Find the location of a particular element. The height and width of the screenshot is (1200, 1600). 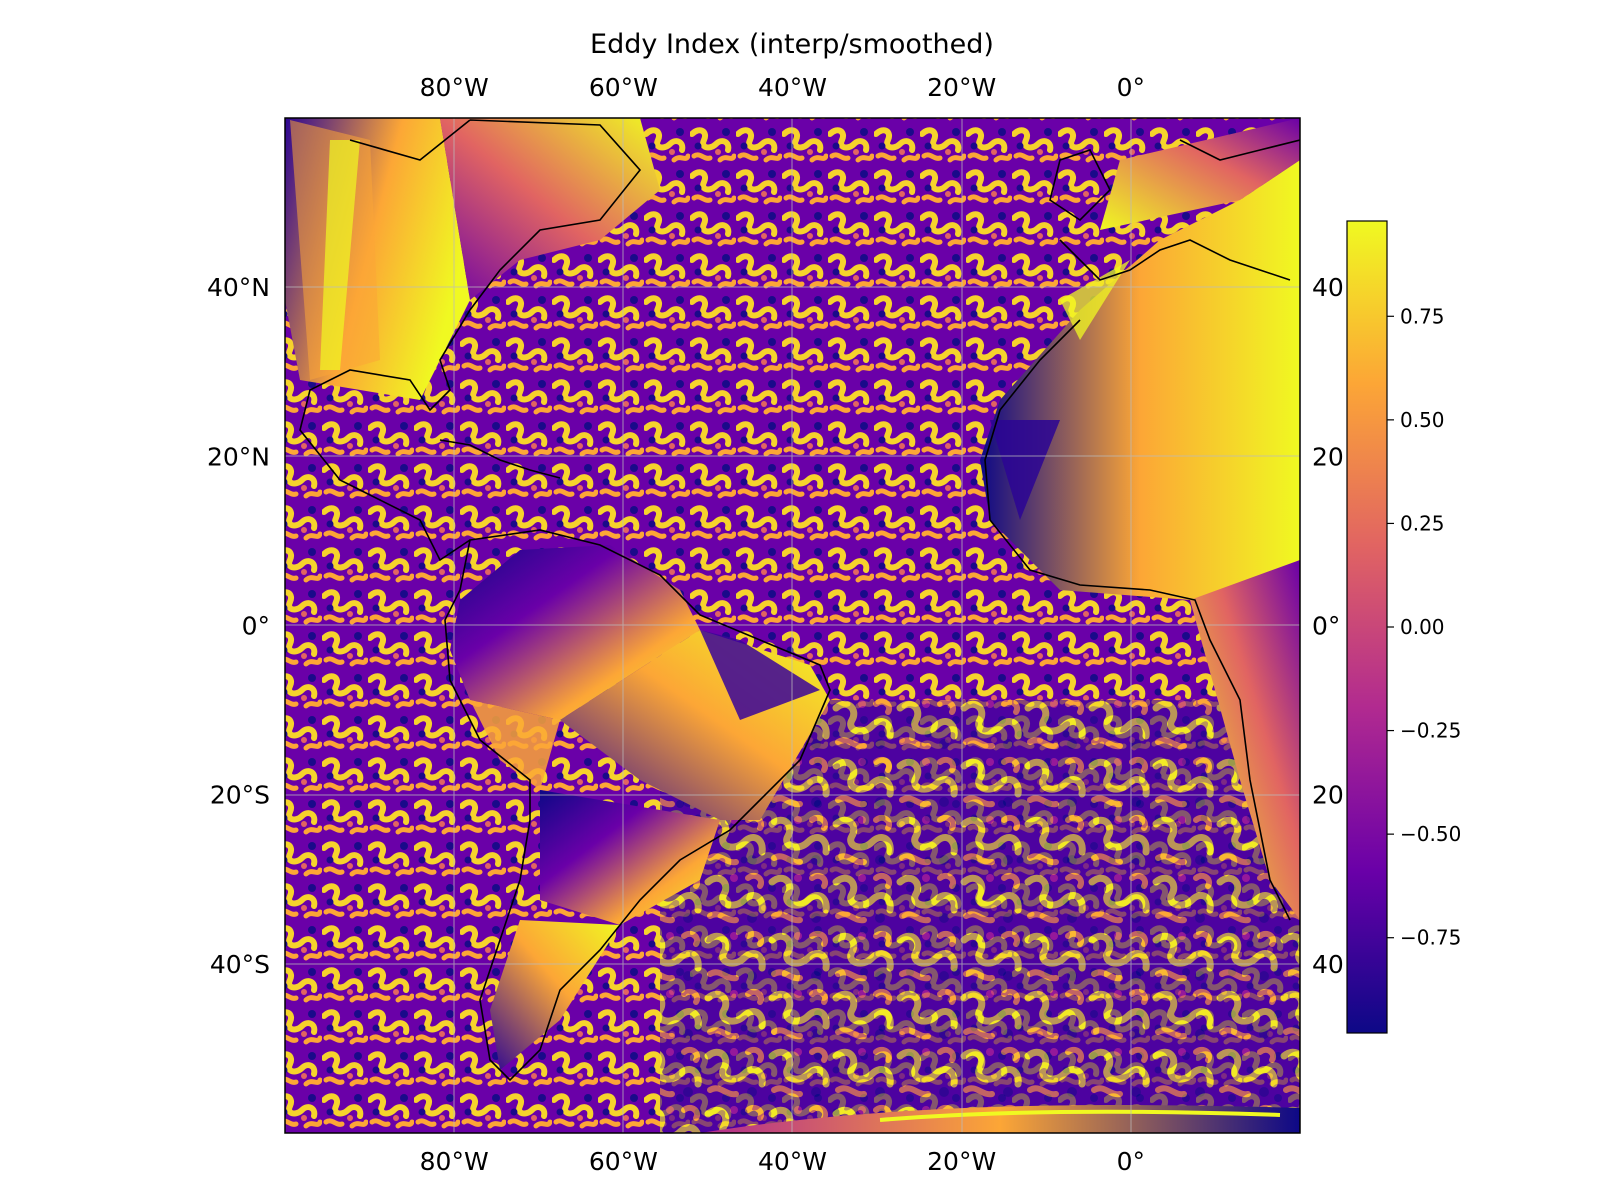

colorbar-tick-label: −0.75 is located at coordinates (1430, 938).